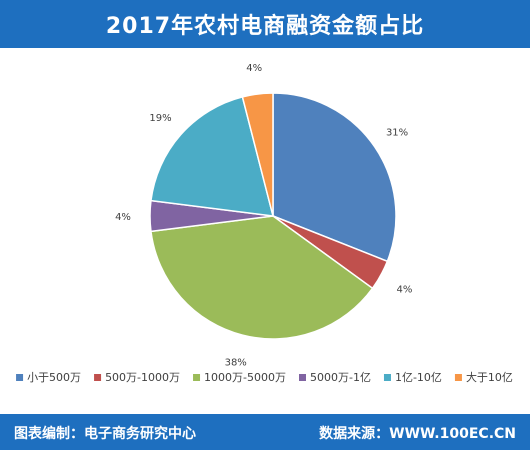  Describe the element at coordinates (245, 377) in the screenshot. I see `legend-label-2: 1000万-5000万` at that location.